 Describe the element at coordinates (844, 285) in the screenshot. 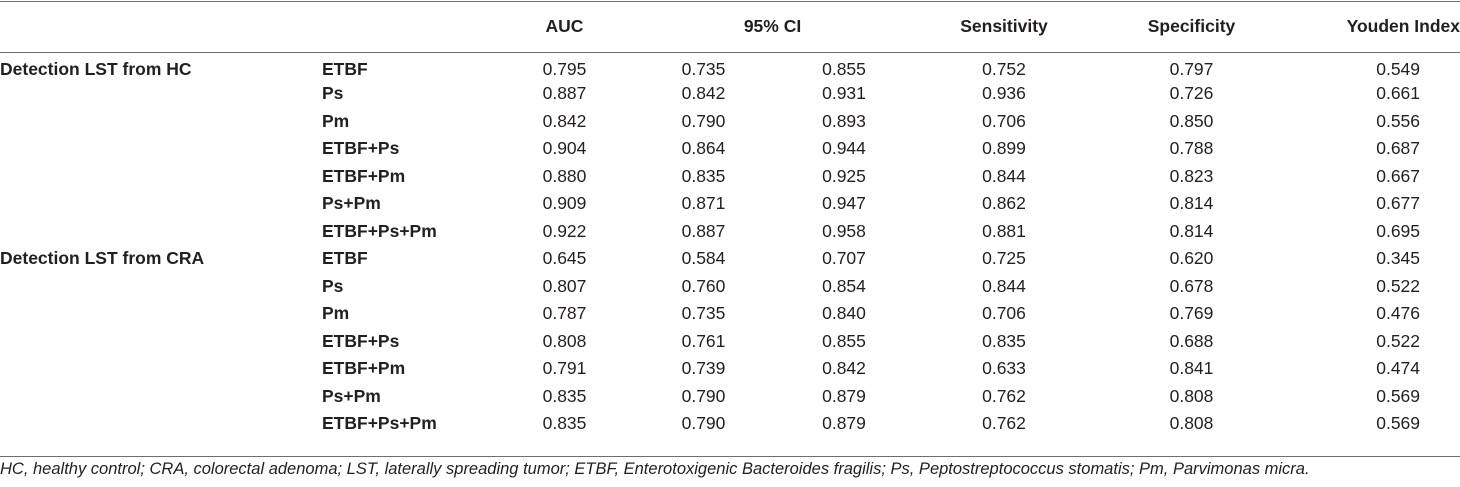

I see `cell-ci-high: 0.854` at that location.